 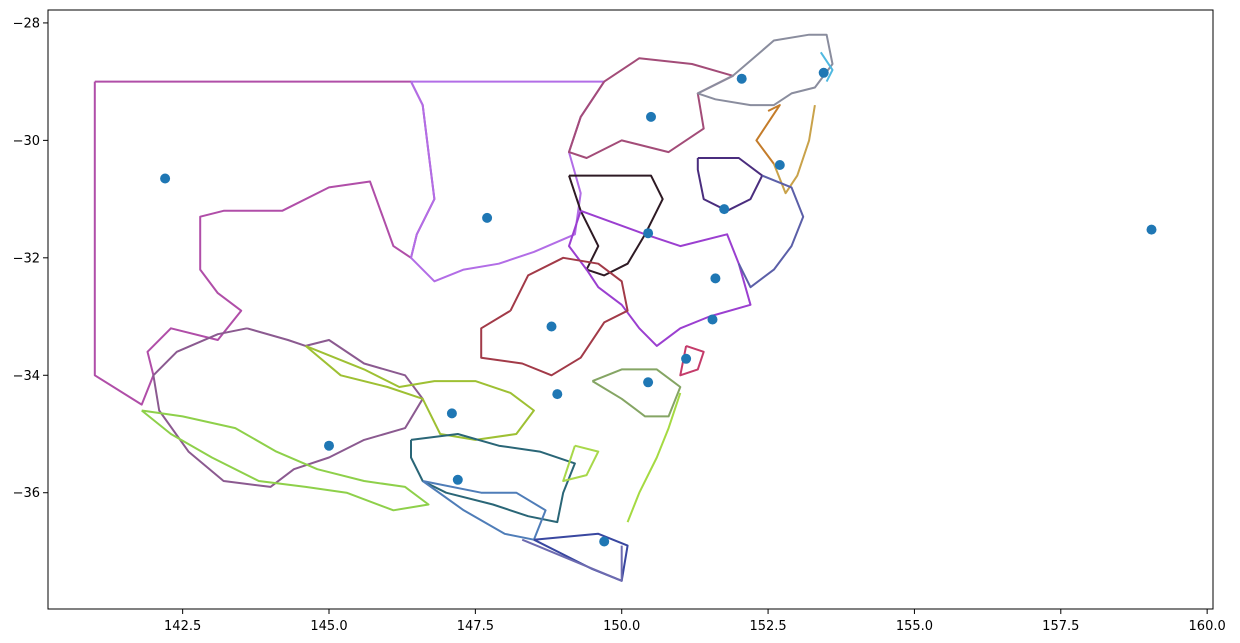 I want to click on y-tick-label: −32, so click(x=26, y=258).